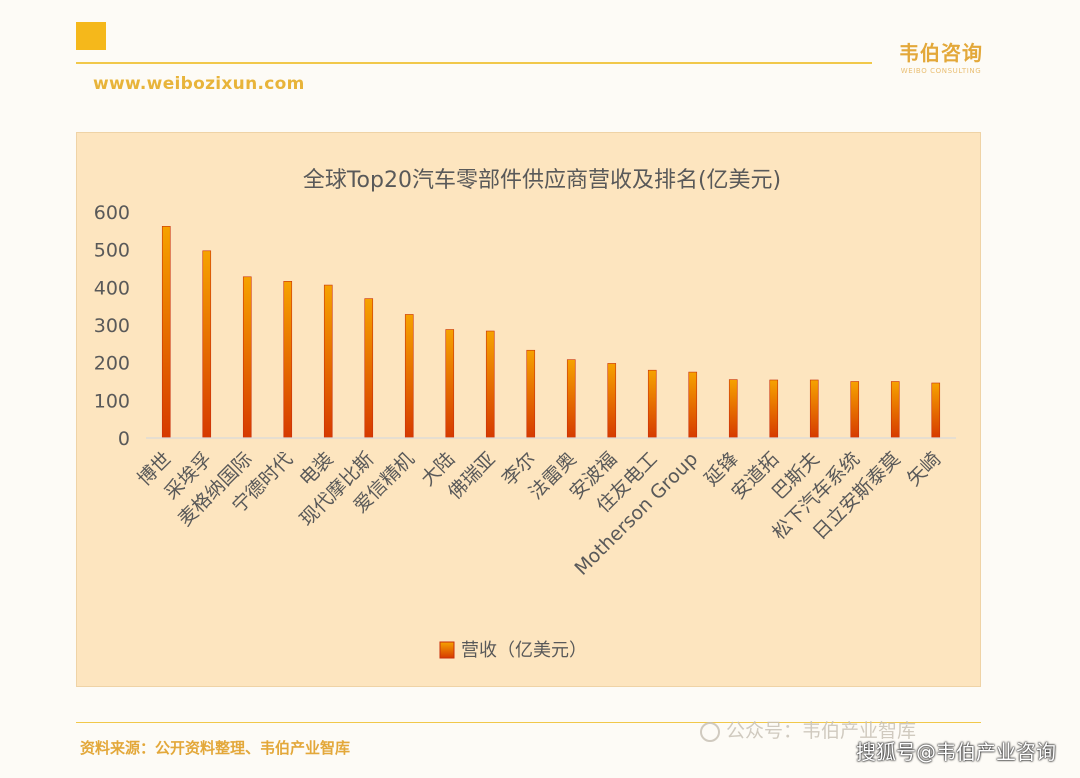 This screenshot has height=778, width=1080. I want to click on y-axis: 0 100 200 300 400 500 600, so click(112, 326).